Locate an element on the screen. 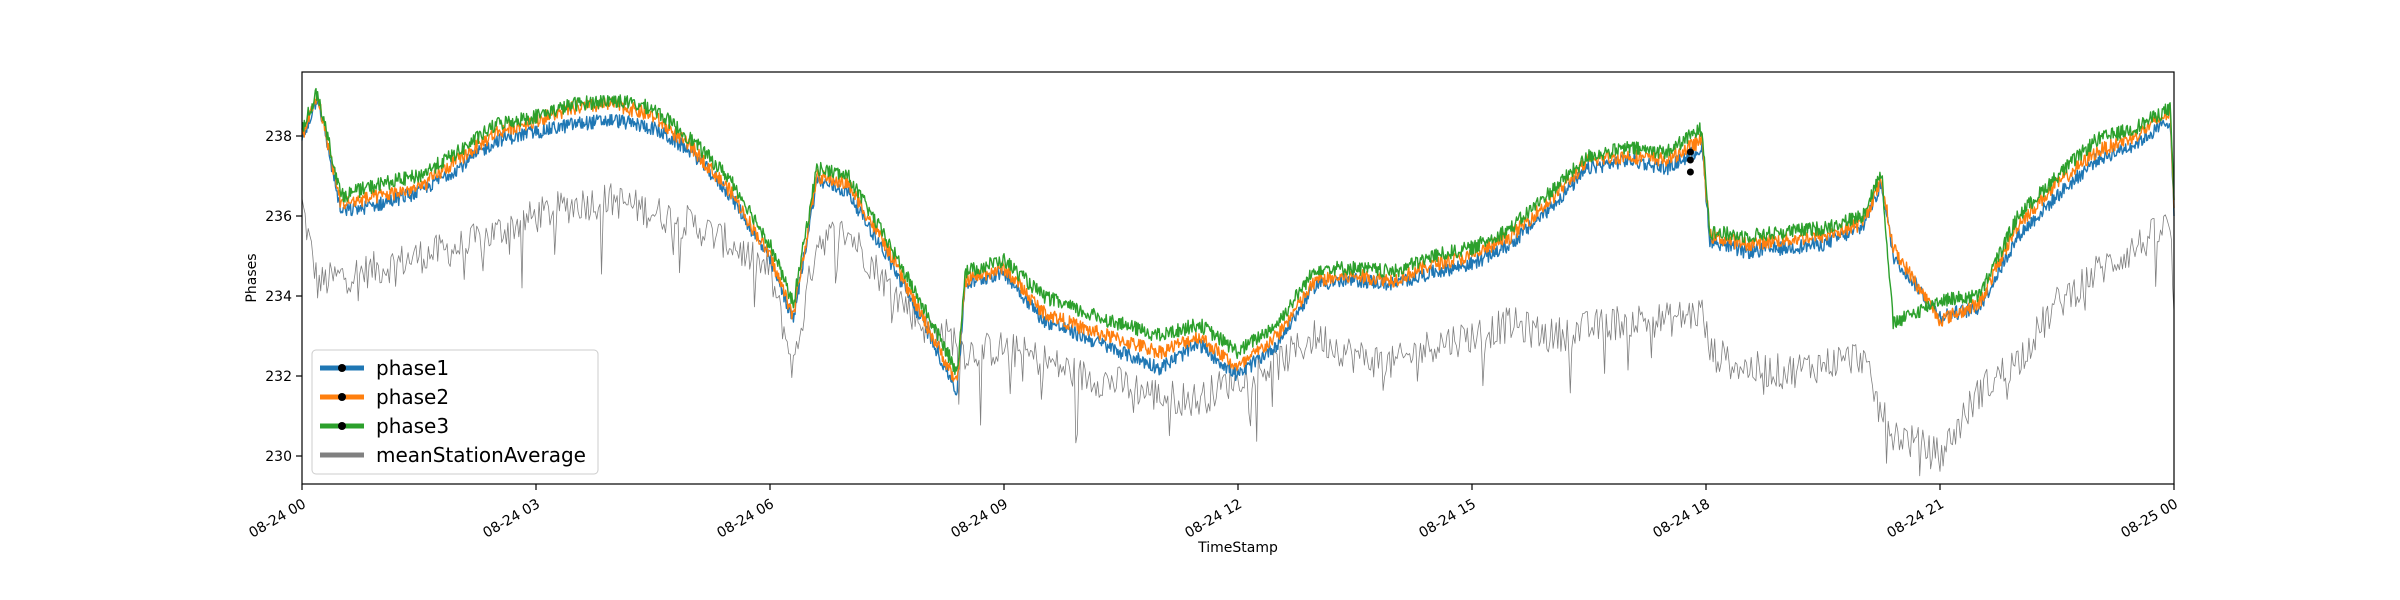  legend-box is located at coordinates (455, 412).